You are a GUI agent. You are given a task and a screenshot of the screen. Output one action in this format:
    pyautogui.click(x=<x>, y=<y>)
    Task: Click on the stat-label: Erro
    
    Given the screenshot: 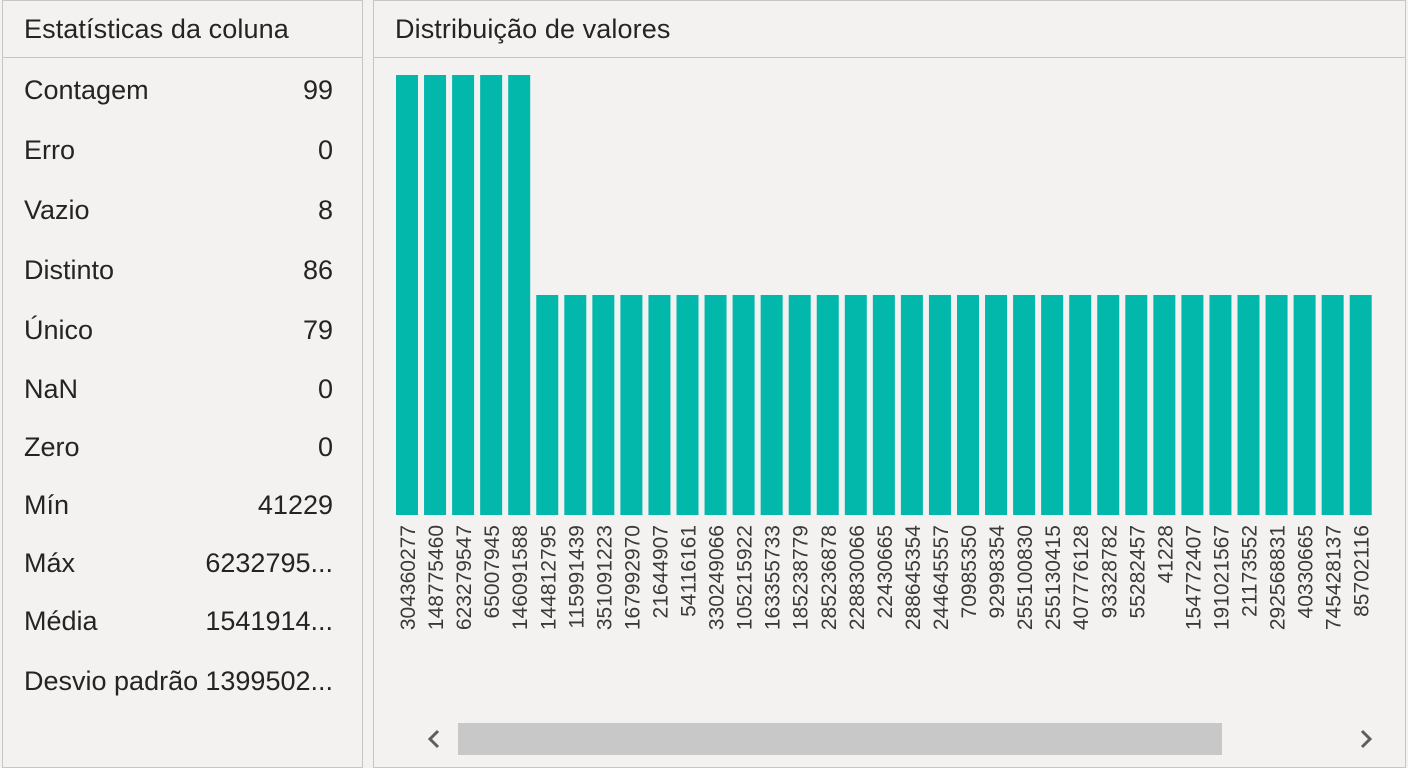 What is the action you would take?
    pyautogui.click(x=50, y=149)
    